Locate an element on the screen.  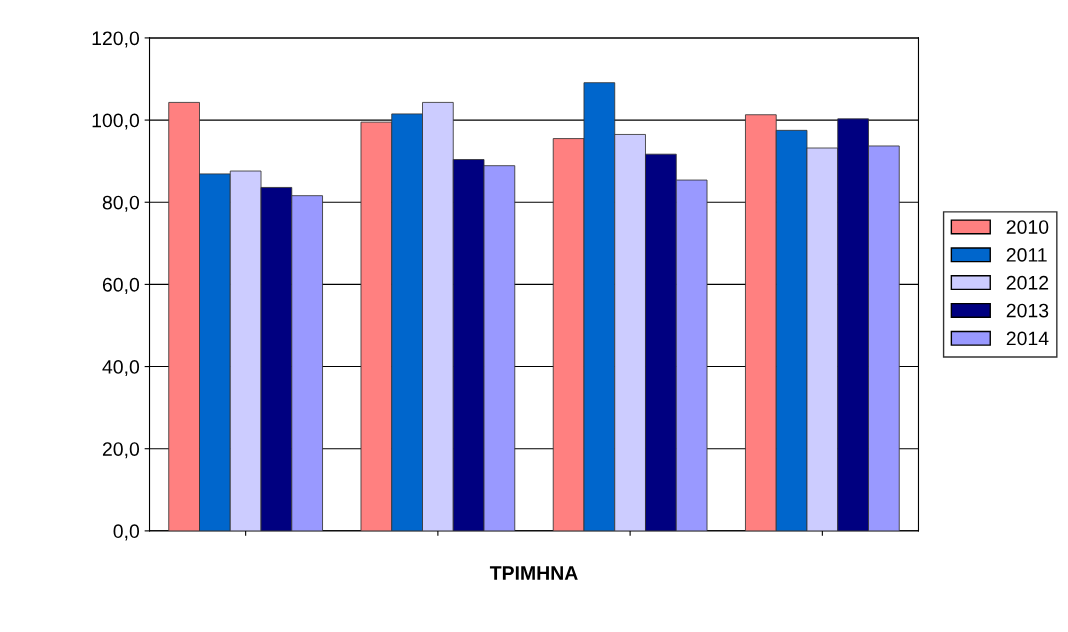
legend-label: 2012 is located at coordinates (1027, 282).